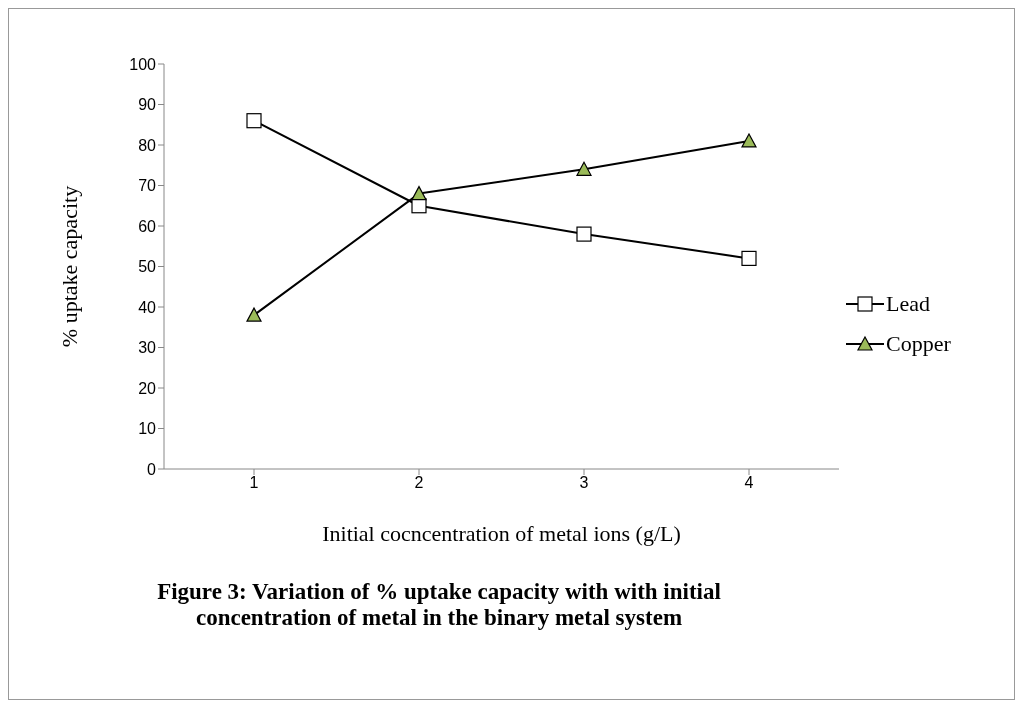  Describe the element at coordinates (147, 429) in the screenshot. I see `y-tick-label: 10` at that location.